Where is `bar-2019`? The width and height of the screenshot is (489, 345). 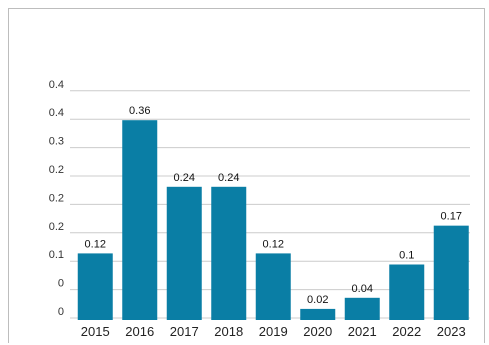 bar-2019 is located at coordinates (273, 286).